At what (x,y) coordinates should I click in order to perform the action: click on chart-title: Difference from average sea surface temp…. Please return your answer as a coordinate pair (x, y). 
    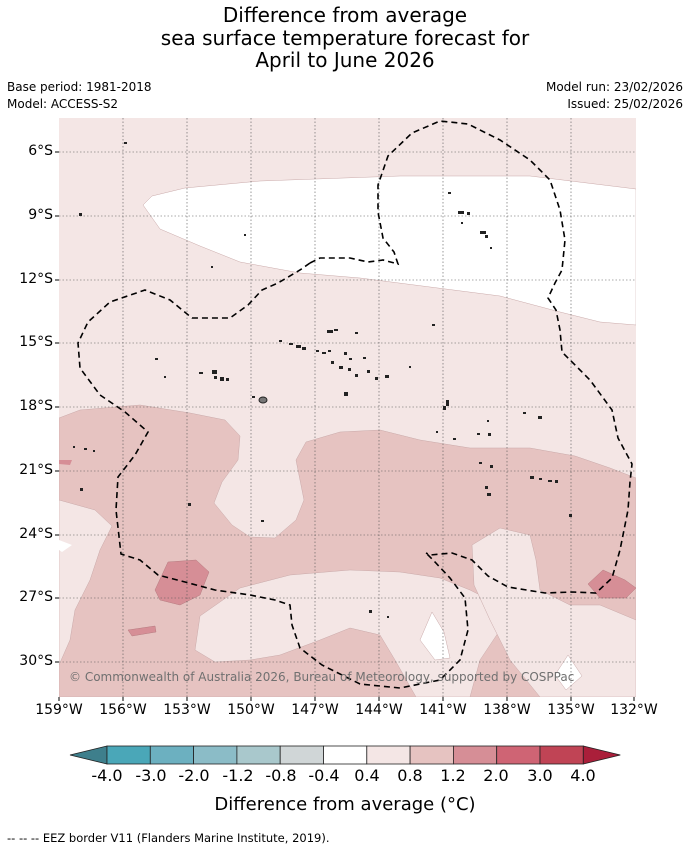
    Looking at the image, I should click on (345, 38).